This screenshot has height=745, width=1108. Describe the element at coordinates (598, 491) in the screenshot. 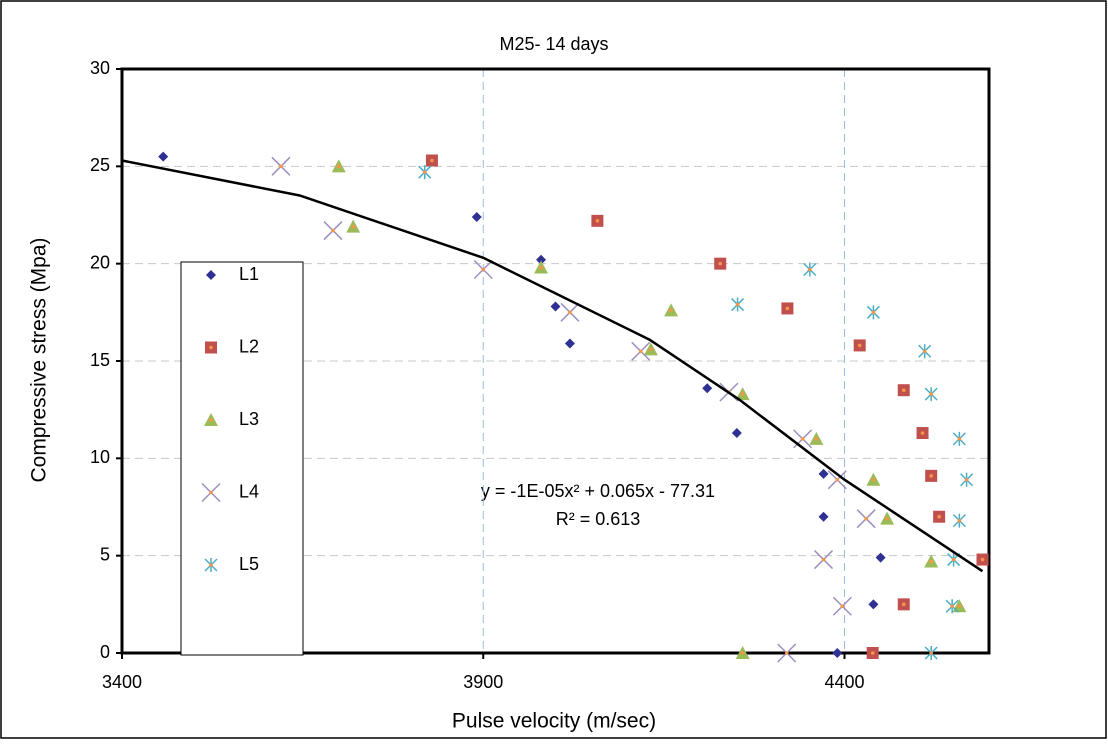

I see `equation: y = -1E-05x² + 0.065x - 77.31` at that location.